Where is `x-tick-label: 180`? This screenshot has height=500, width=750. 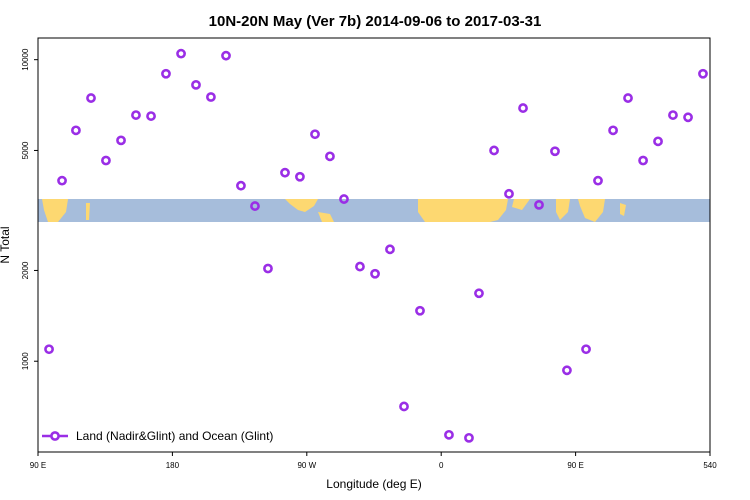 x-tick-label: 180 is located at coordinates (173, 465).